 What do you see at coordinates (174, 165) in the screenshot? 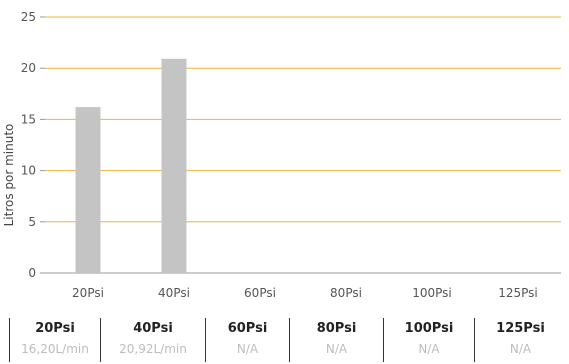
I see `bar-40psi` at bounding box center [174, 165].